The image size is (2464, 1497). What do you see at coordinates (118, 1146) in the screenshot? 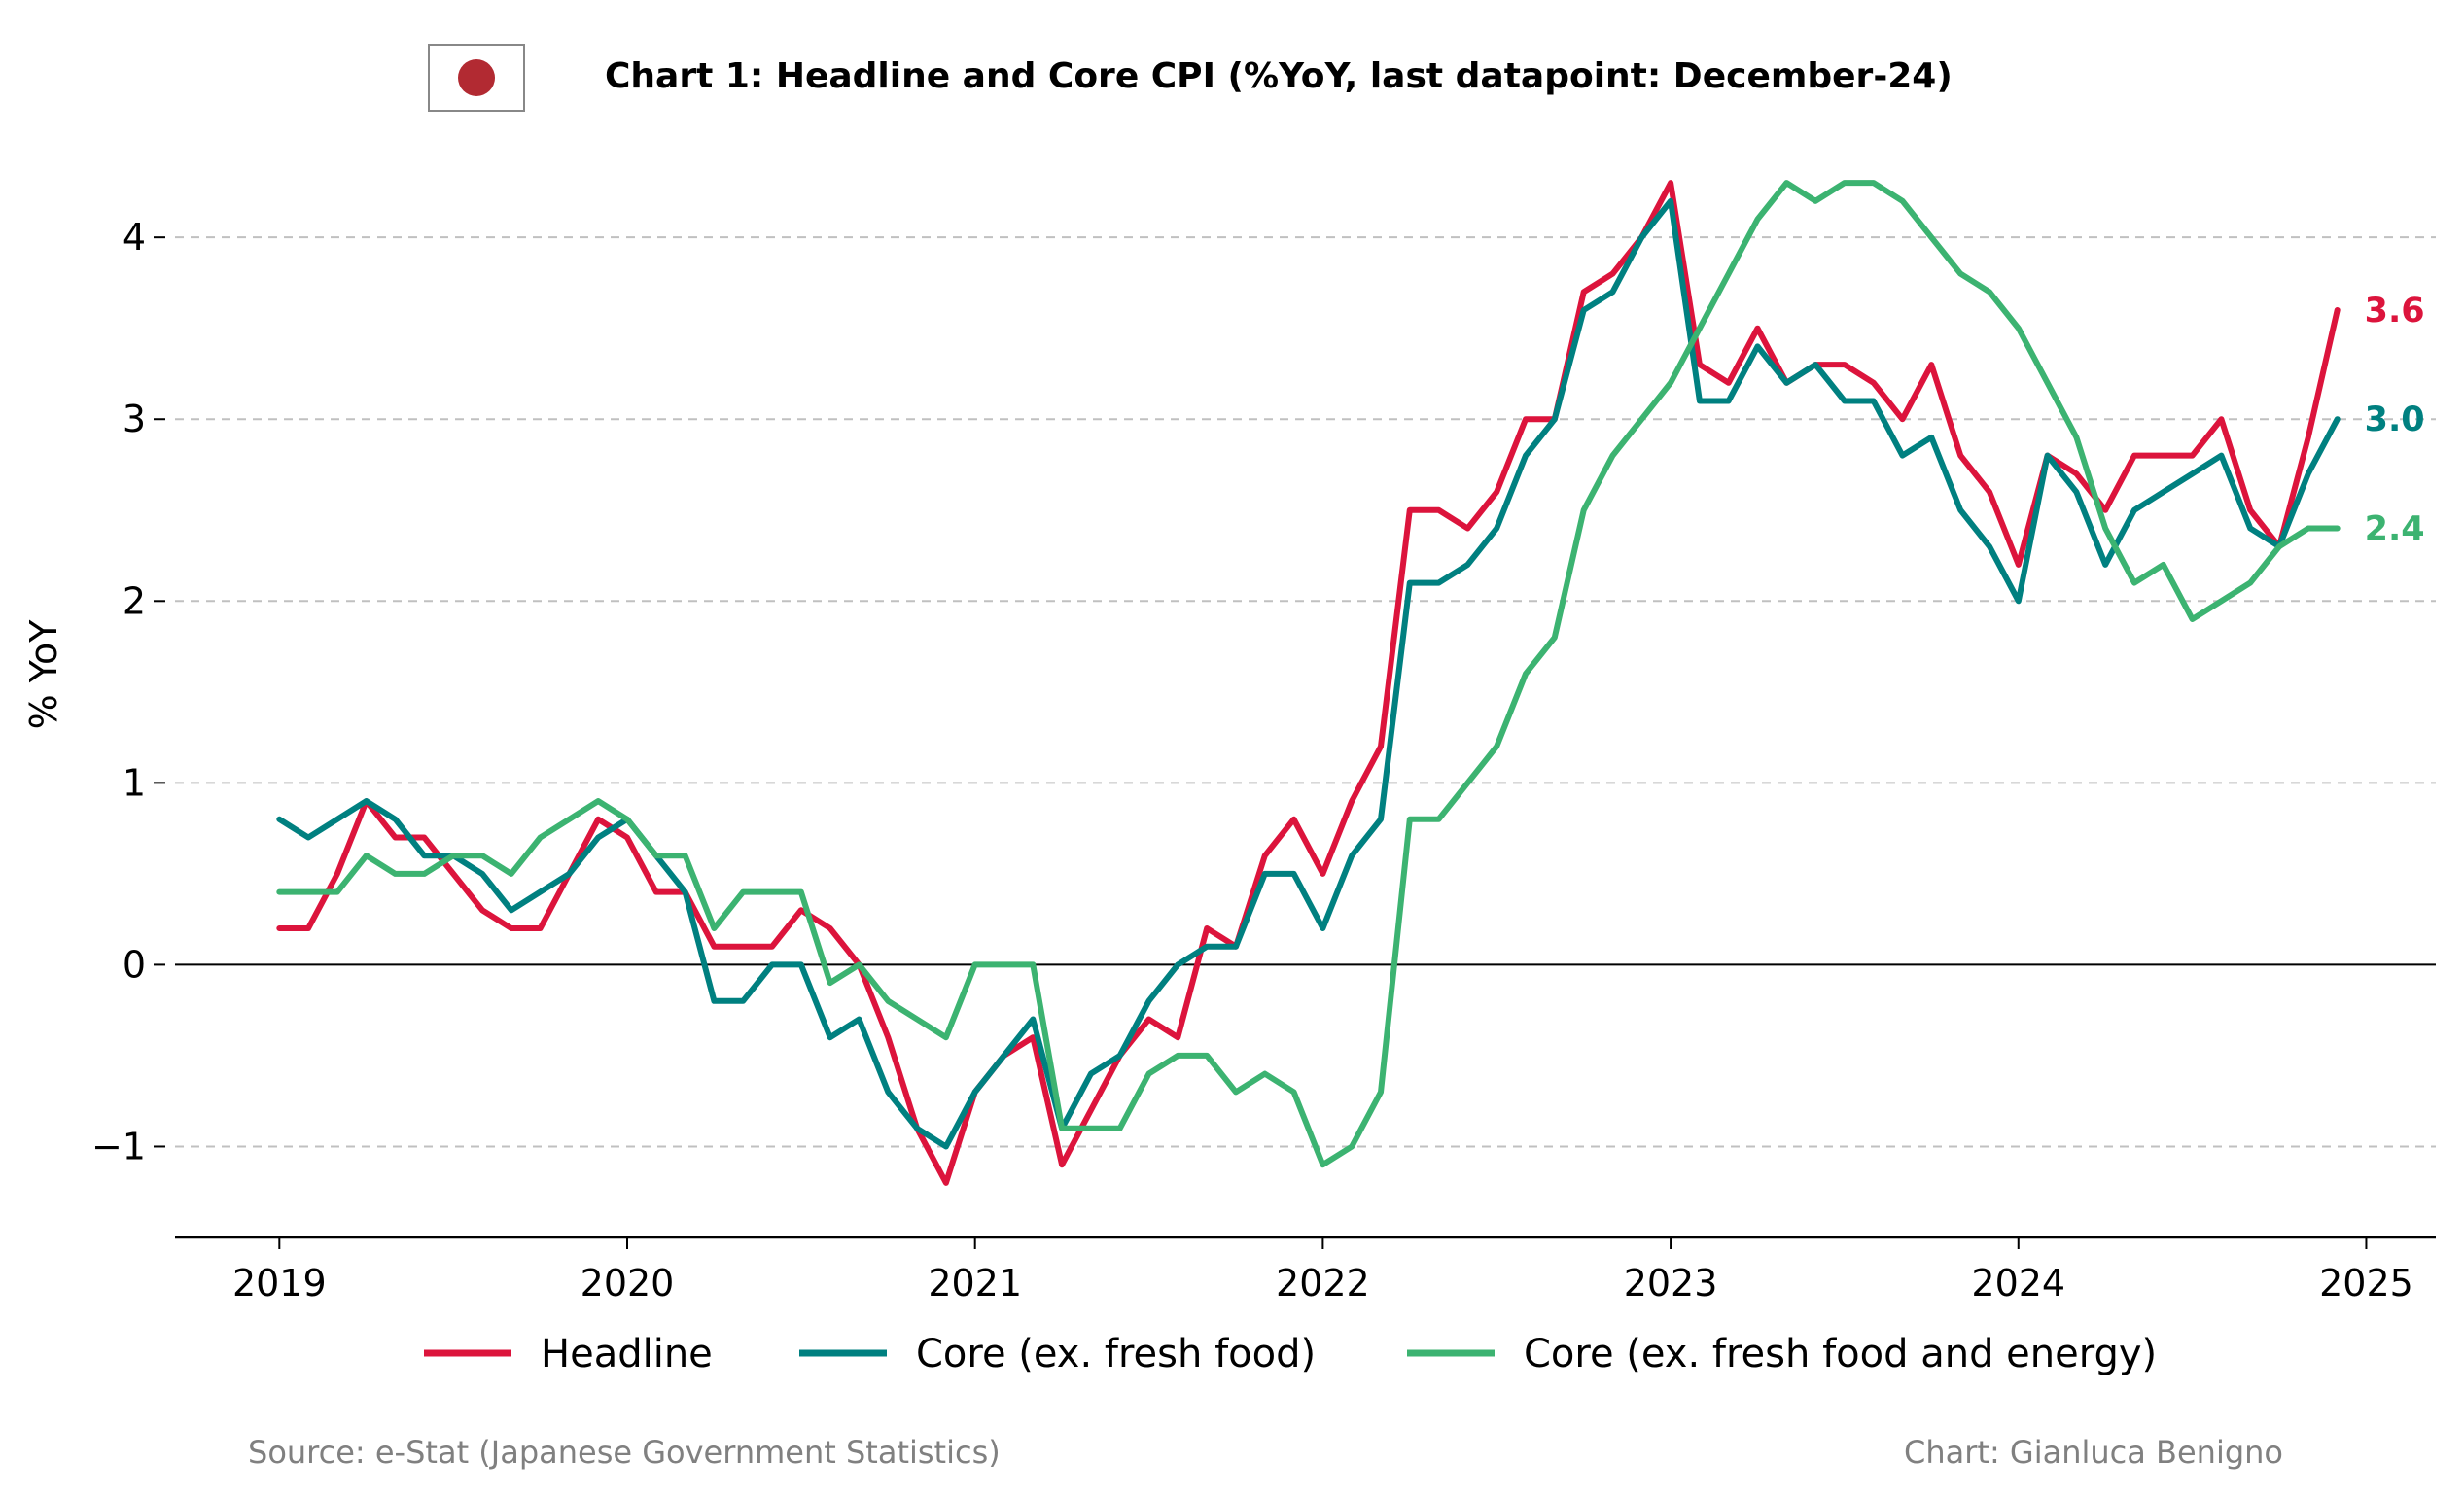
I see `y-tick-label: −1` at bounding box center [118, 1146].